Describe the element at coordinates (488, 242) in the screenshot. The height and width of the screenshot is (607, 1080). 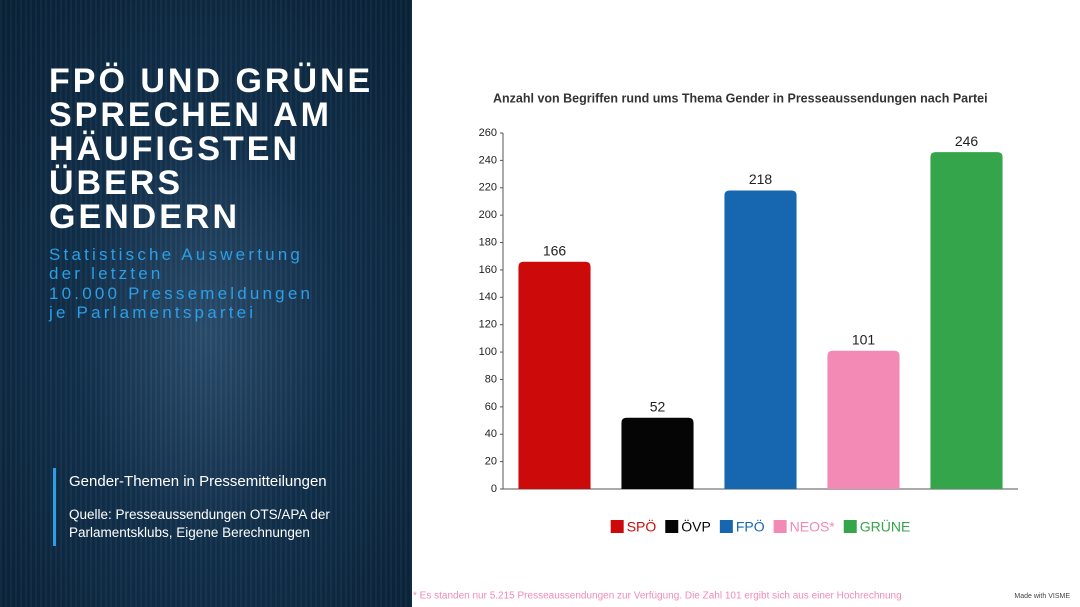
I see `y-tick-label: 180` at that location.